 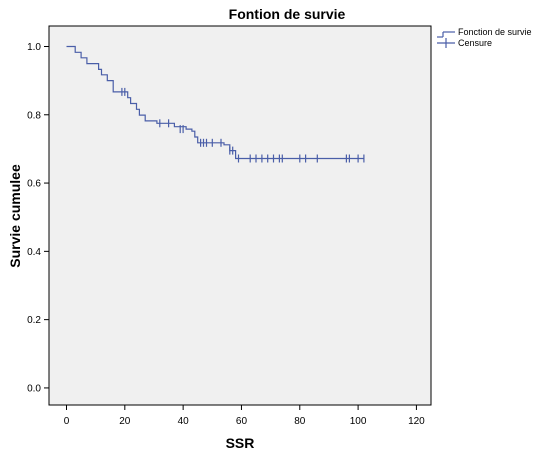 I want to click on y-tick-label: 1.0, so click(x=34, y=47).